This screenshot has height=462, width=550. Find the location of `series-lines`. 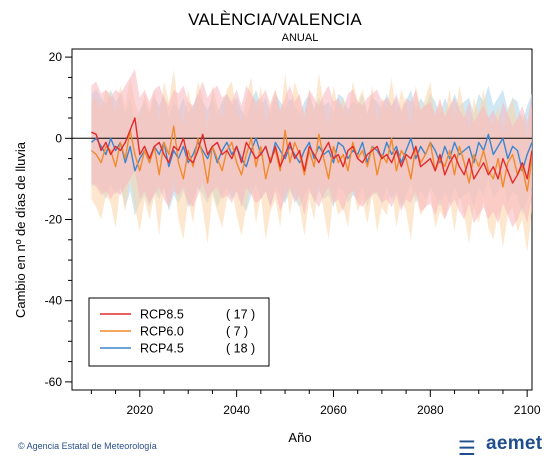

series-lines is located at coordinates (311, 154).